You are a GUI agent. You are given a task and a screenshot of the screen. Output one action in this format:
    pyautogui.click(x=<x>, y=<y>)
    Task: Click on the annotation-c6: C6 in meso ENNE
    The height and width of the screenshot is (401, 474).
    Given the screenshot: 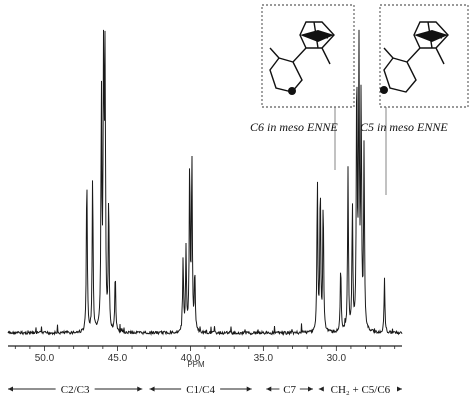 What is the action you would take?
    pyautogui.click(x=294, y=127)
    